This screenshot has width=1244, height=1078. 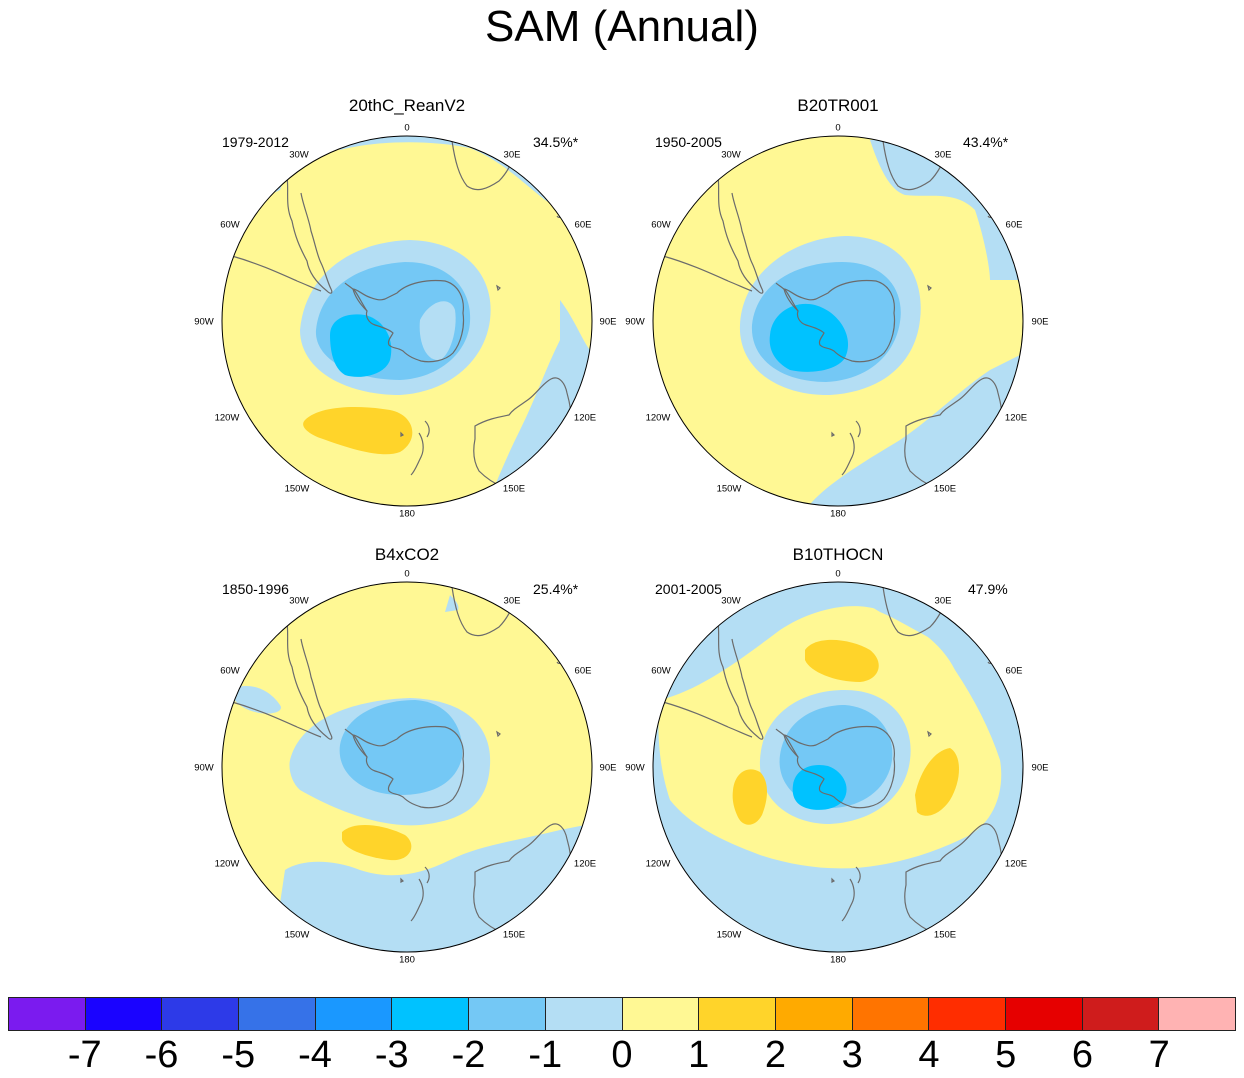 What do you see at coordinates (161, 1055) in the screenshot?
I see `colorbar-tick-label: -6` at bounding box center [161, 1055].